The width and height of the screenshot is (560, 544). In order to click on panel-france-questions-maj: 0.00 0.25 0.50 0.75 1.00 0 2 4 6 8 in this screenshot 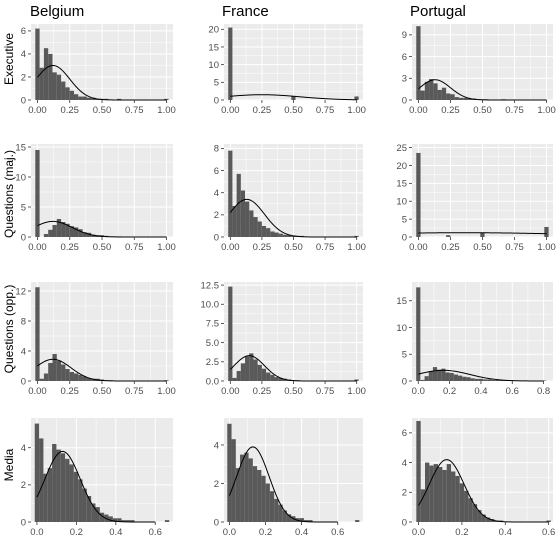, I will do `click(290, 198)`.